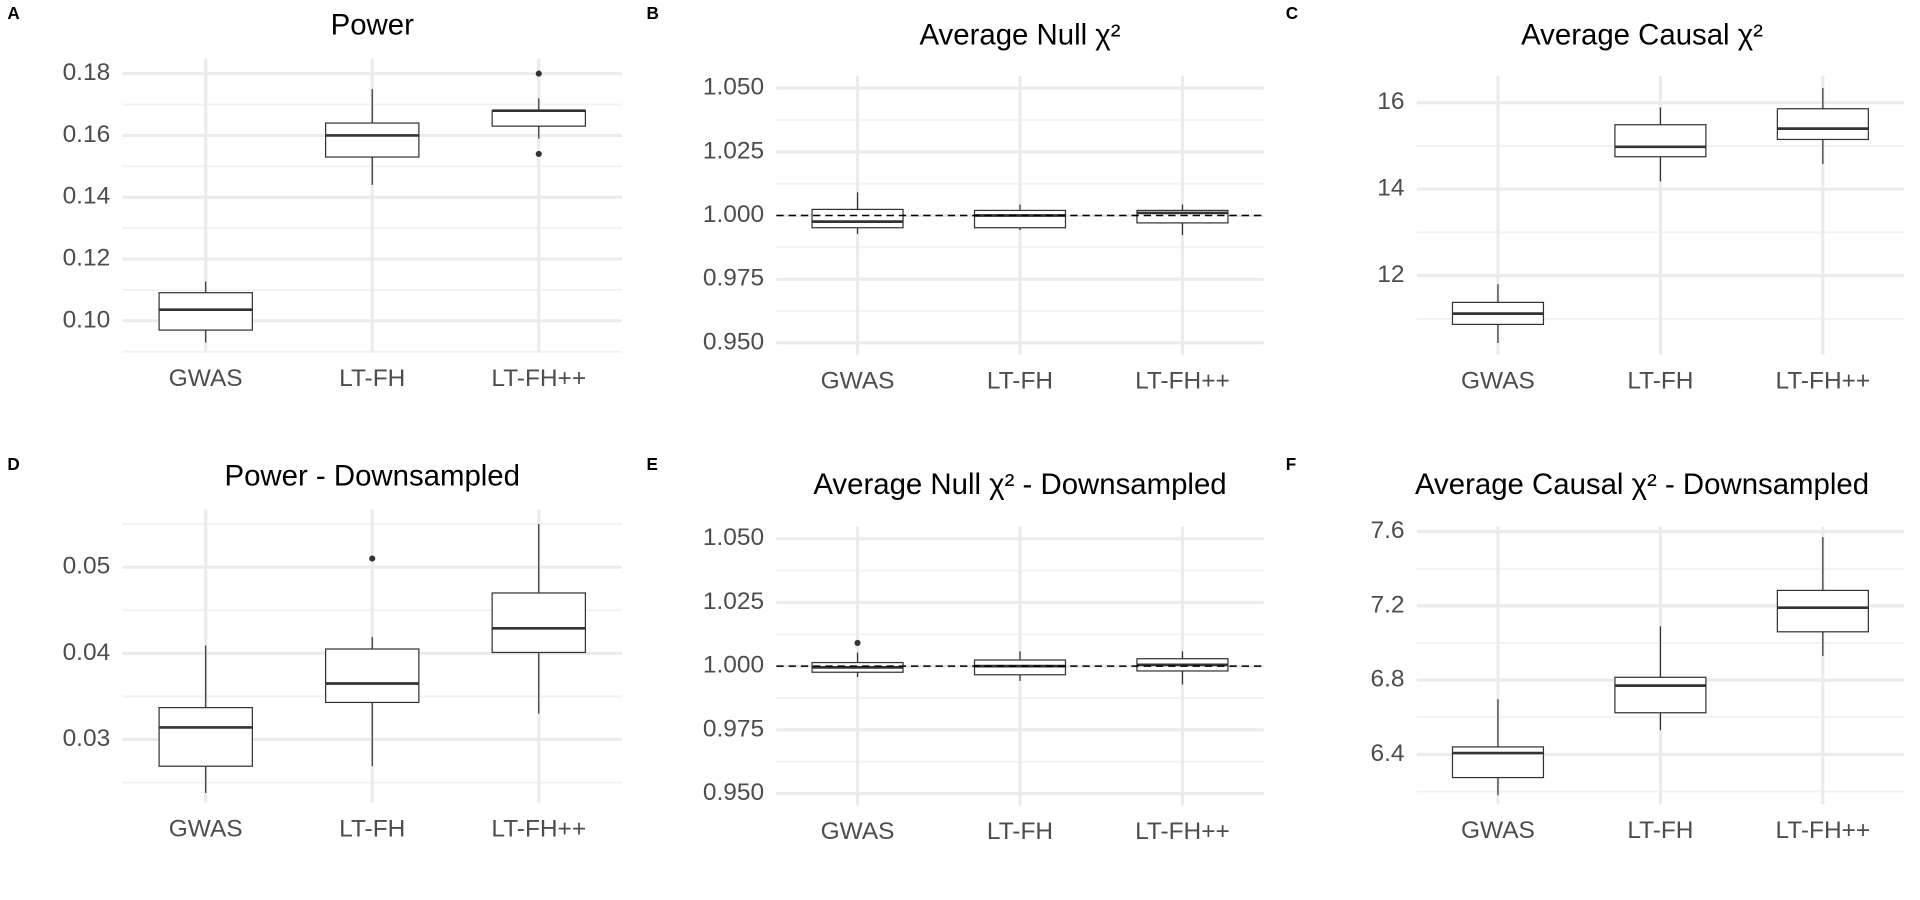 Image resolution: width=1920 pixels, height=900 pixels. What do you see at coordinates (87, 72) in the screenshot?
I see `y-tick-label: 0.18` at bounding box center [87, 72].